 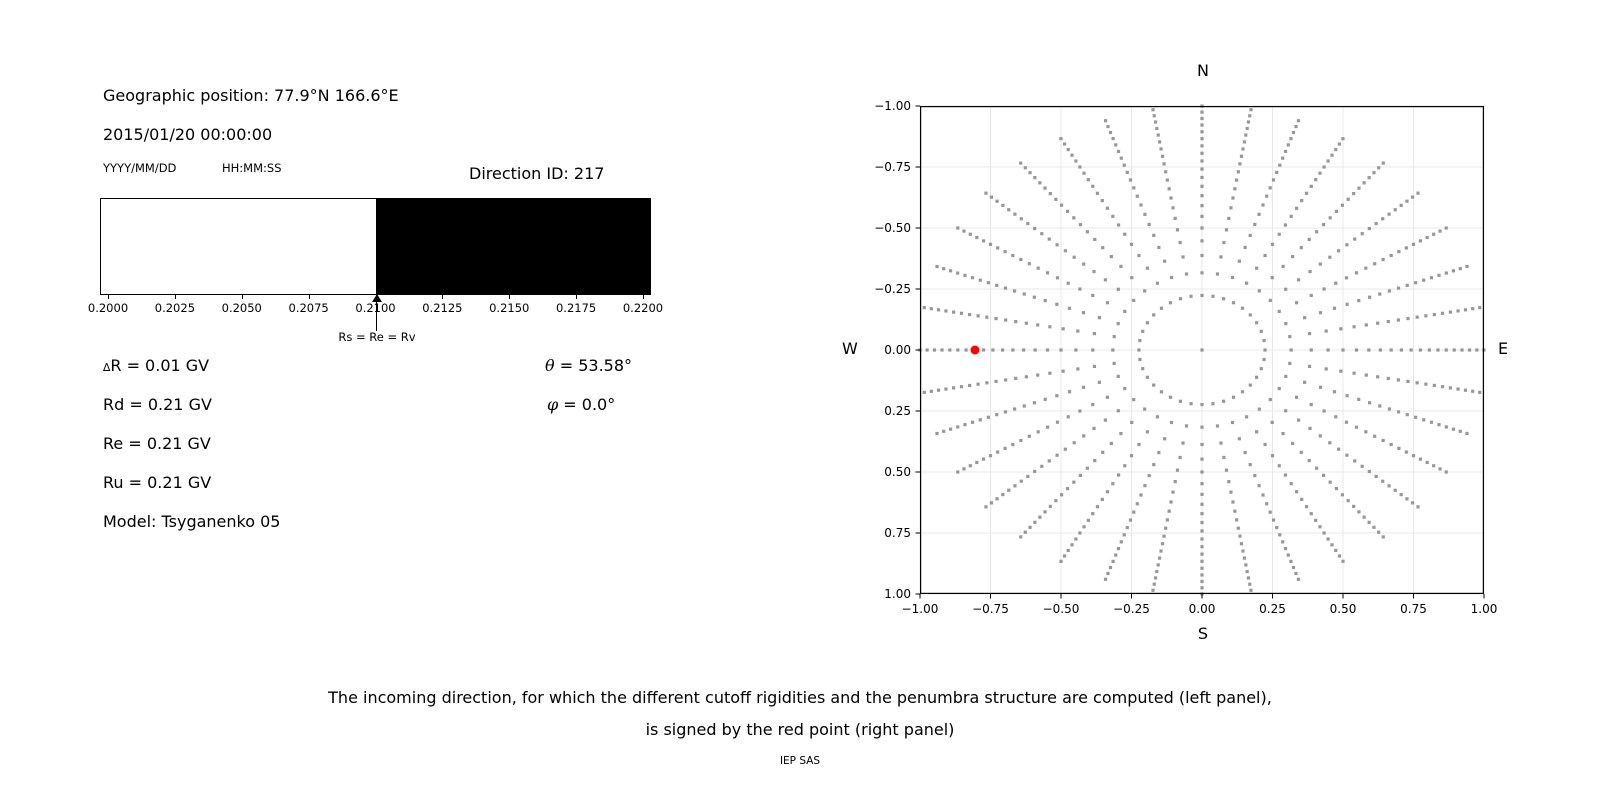 What do you see at coordinates (577, 297) in the screenshot?
I see `penumbra-tick` at bounding box center [577, 297].